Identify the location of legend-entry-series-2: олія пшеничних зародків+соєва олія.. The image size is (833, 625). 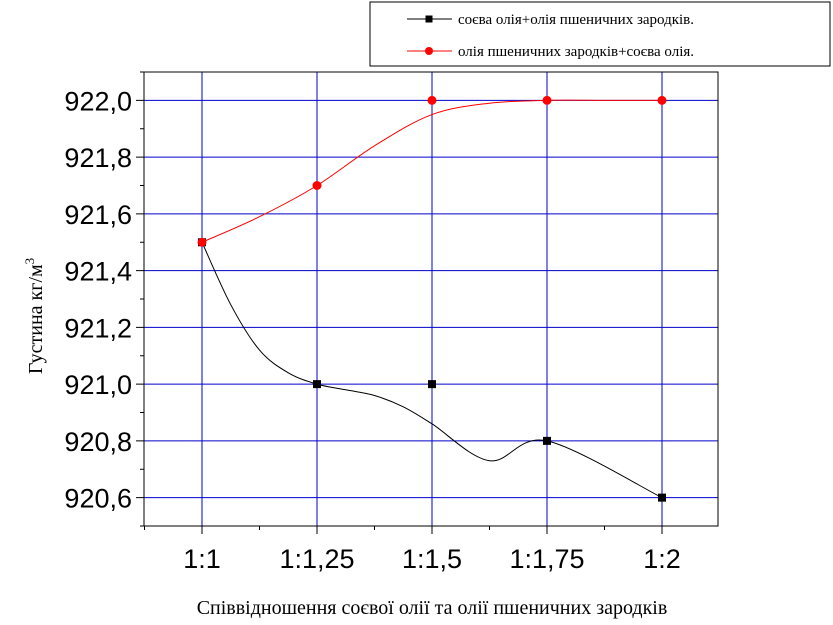
(550, 52).